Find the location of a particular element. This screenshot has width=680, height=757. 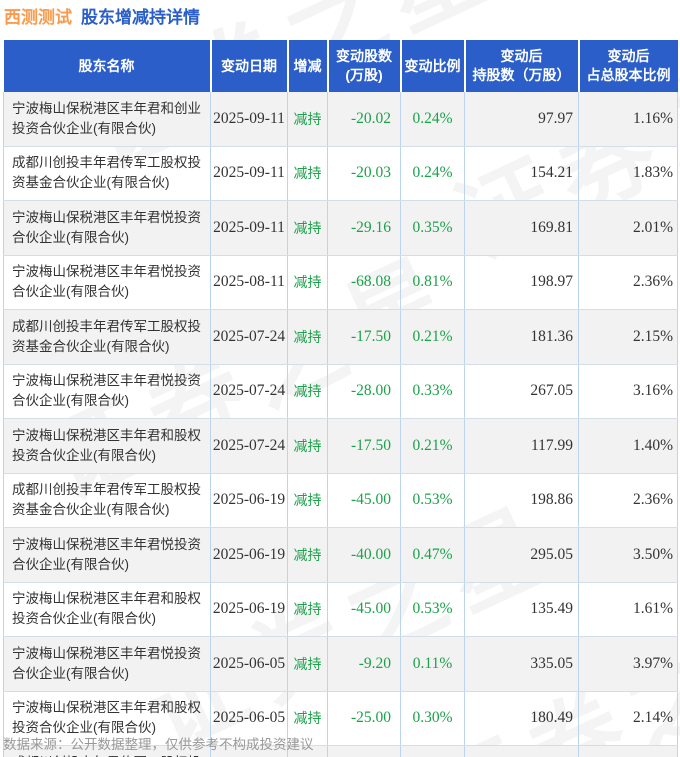

cell-ratio: 0.81% is located at coordinates (432, 282).